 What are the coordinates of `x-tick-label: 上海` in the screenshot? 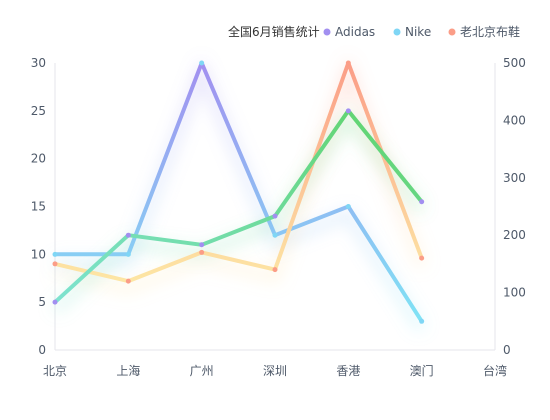 It's located at (128, 370).